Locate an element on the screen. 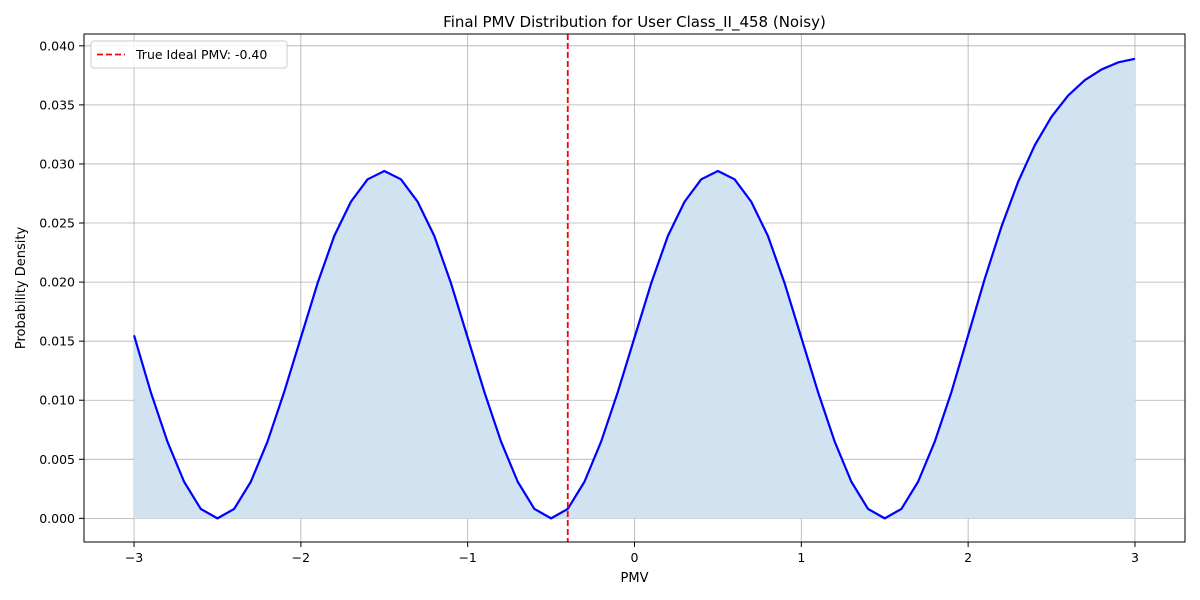 This screenshot has width=1200, height=600. x-axis-title: PMV is located at coordinates (635, 578).